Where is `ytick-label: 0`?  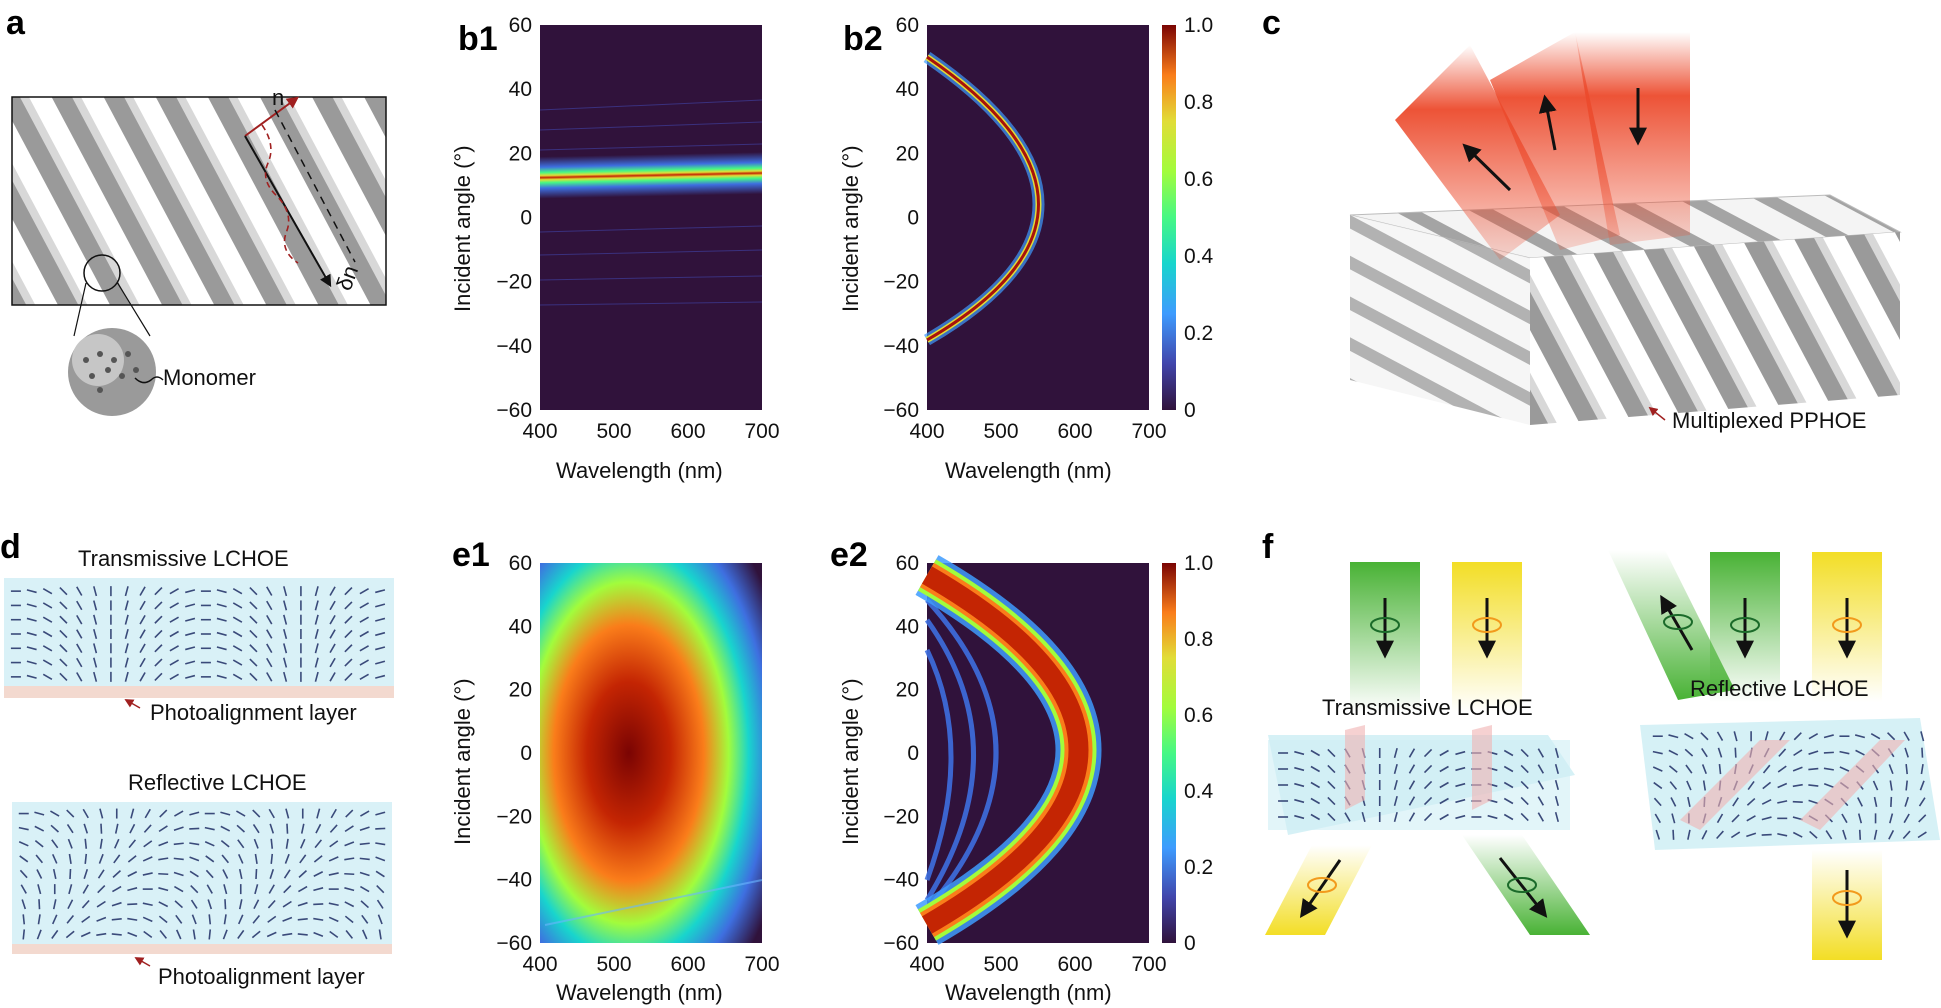 ytick-label: 0 is located at coordinates (913, 753).